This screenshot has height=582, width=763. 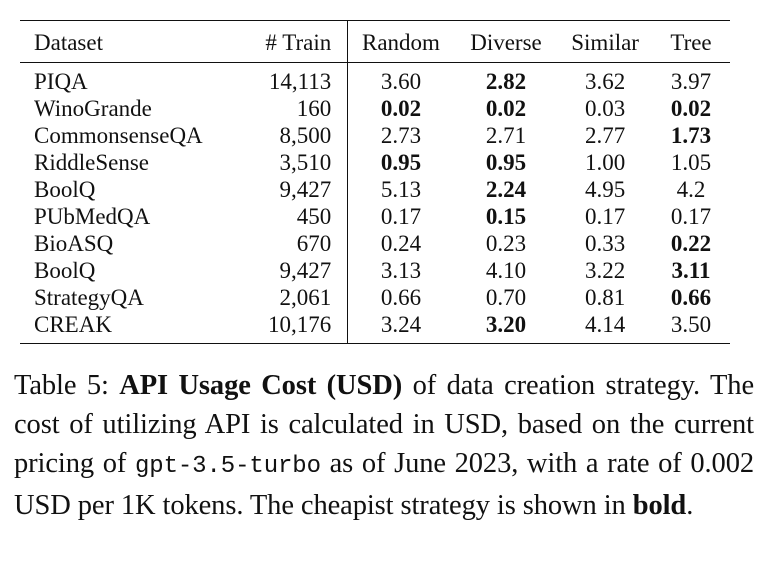 What do you see at coordinates (73, 324) in the screenshot?
I see `cell-dataset: CREAK` at bounding box center [73, 324].